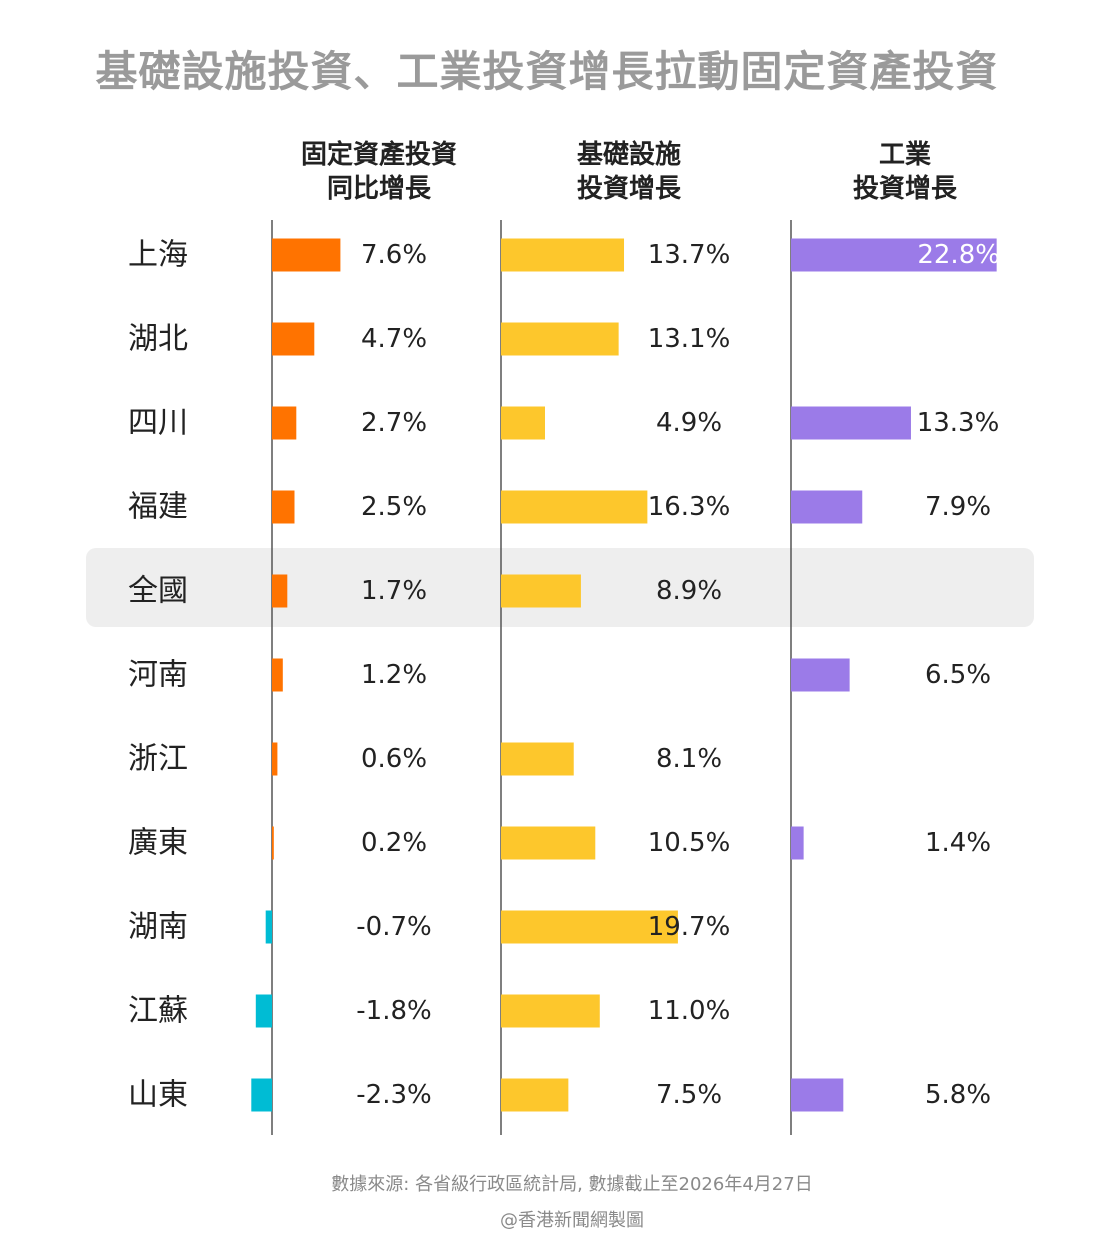 Image resolution: width=1120 pixels, height=1256 pixels. What do you see at coordinates (958, 675) in the screenshot?
I see `data-label-industry: 6.5%` at bounding box center [958, 675].